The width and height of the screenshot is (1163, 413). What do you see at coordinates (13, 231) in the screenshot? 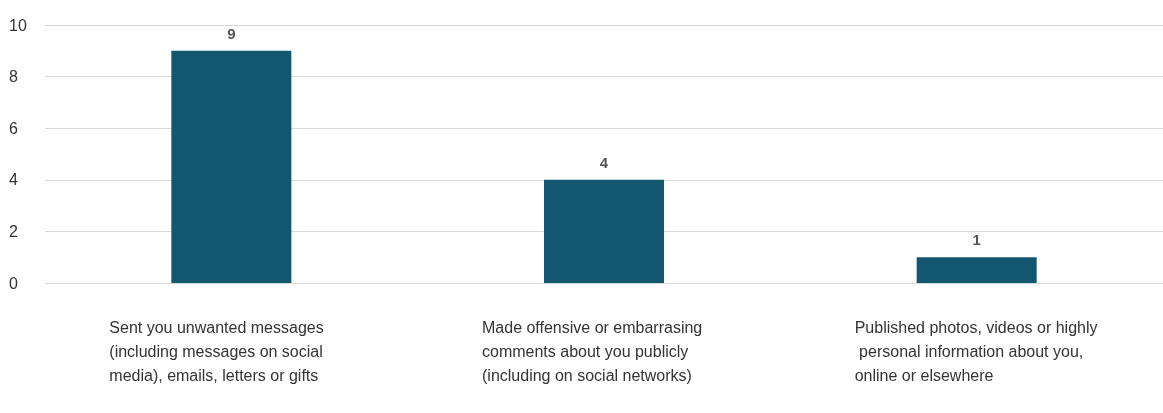
I see `y-tick-label: 2` at bounding box center [13, 231].